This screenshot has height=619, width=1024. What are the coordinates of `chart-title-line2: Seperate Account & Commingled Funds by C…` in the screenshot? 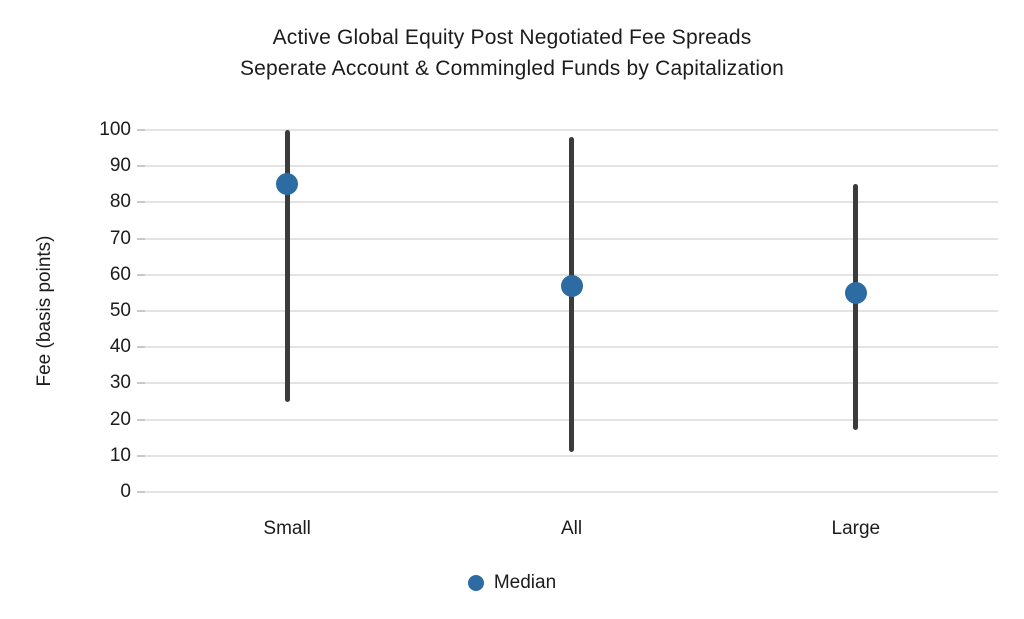 It's located at (512, 68).